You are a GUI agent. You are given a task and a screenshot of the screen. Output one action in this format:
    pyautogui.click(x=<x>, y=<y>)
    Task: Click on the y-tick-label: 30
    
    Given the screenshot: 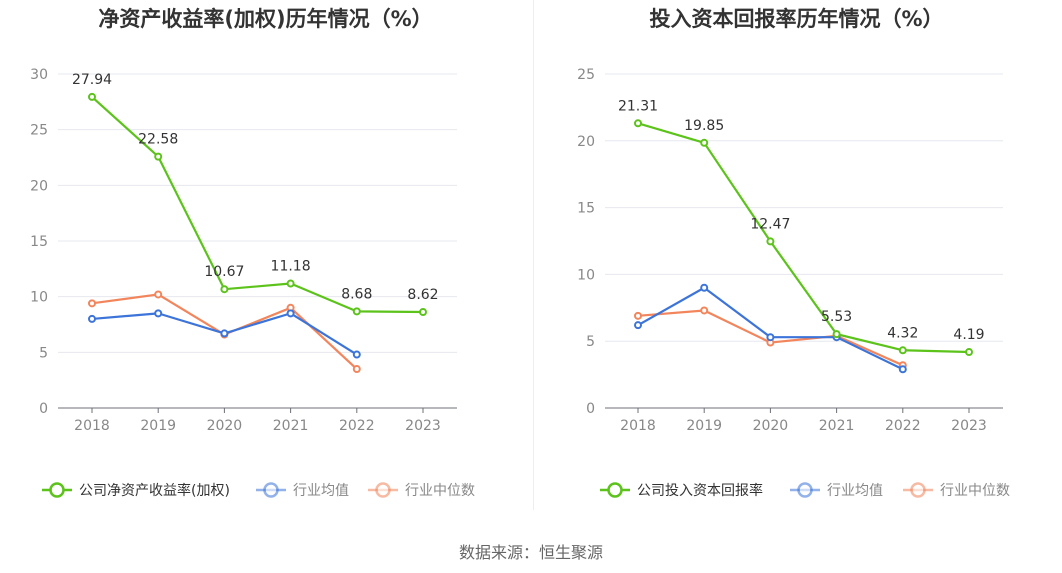 What is the action you would take?
    pyautogui.click(x=39, y=75)
    